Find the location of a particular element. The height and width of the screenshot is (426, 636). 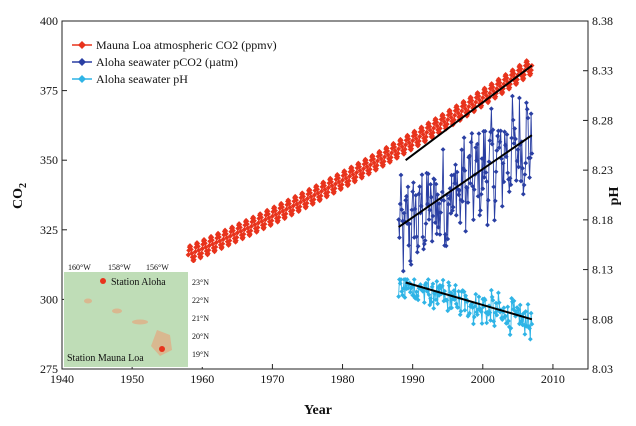

station-mauna-loa-marker is located at coordinates (162, 349).